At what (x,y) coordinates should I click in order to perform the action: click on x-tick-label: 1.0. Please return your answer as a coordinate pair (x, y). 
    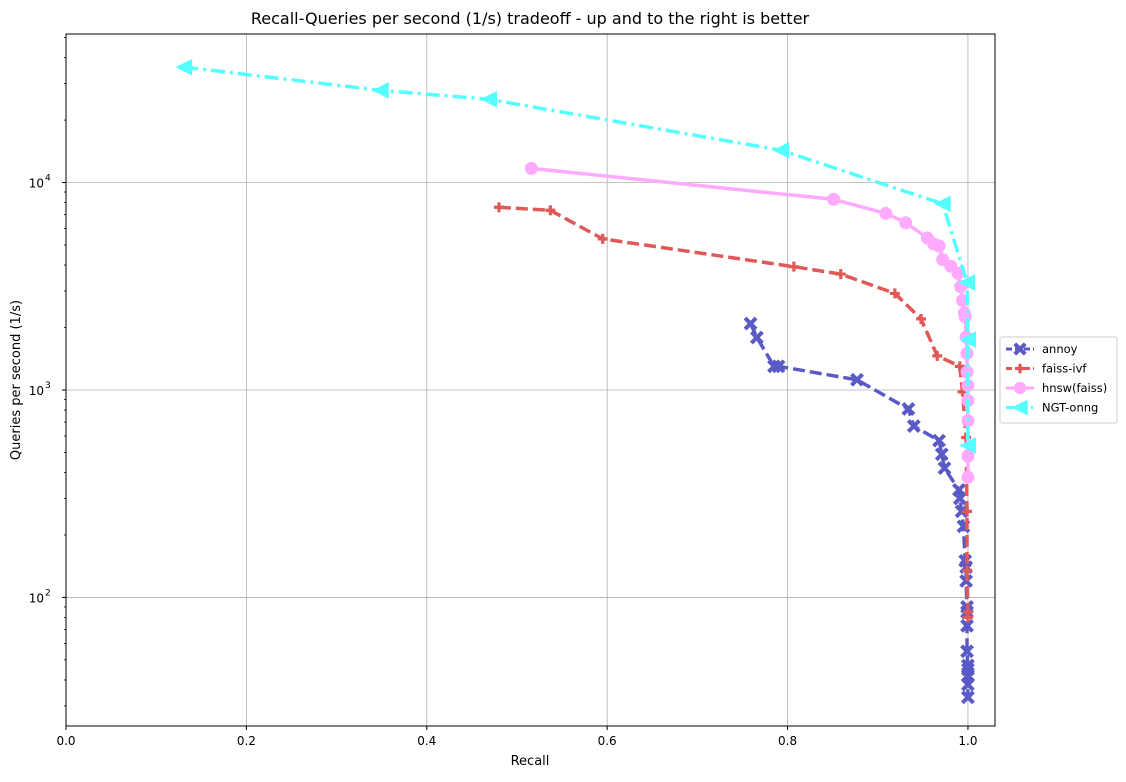
    Looking at the image, I should click on (967, 741).